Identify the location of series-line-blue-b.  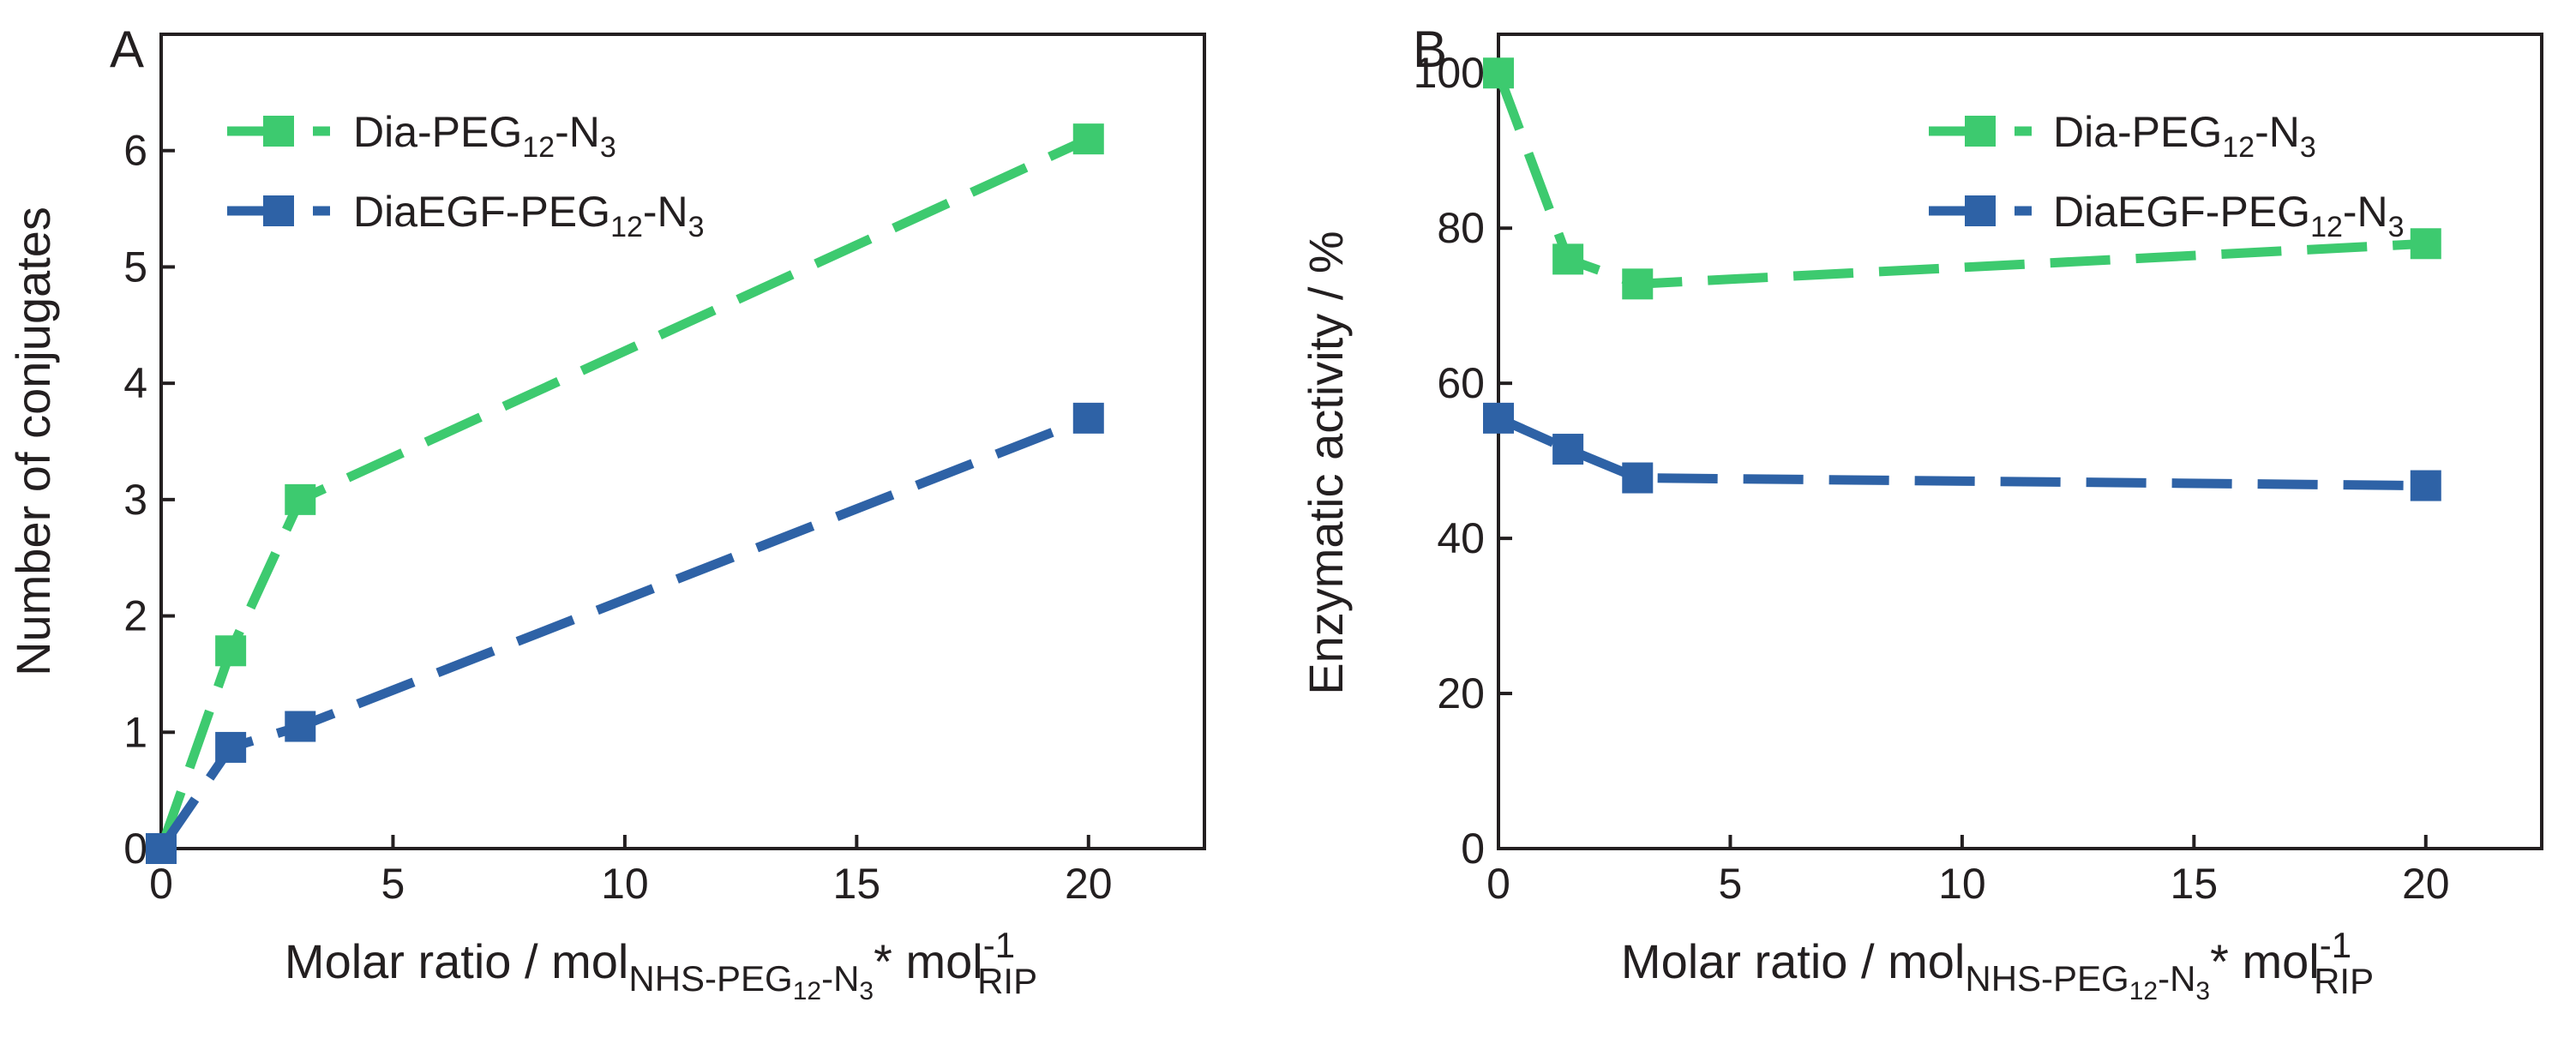
(1961, 452).